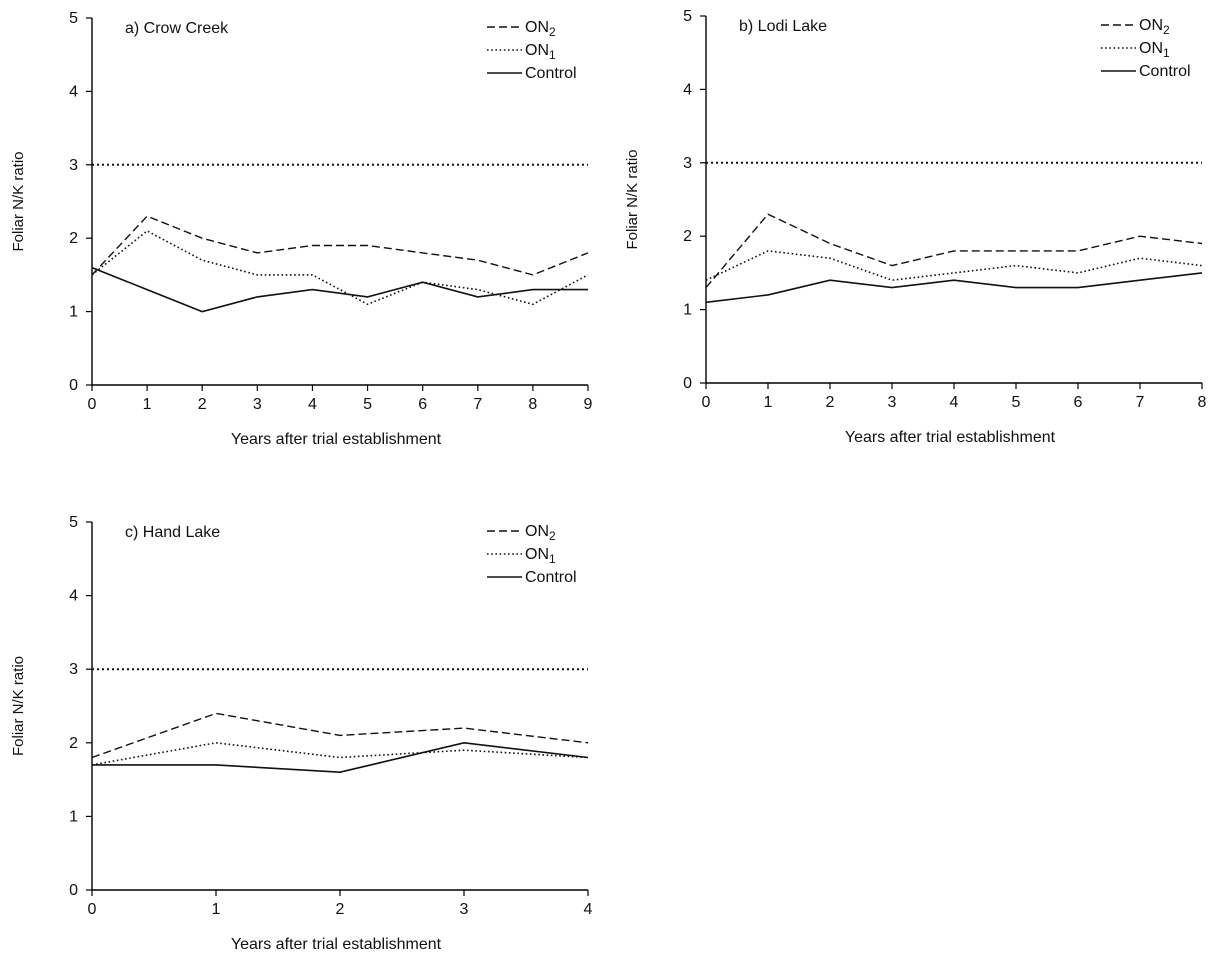  I want to click on x-tick-label: 9, so click(588, 404).